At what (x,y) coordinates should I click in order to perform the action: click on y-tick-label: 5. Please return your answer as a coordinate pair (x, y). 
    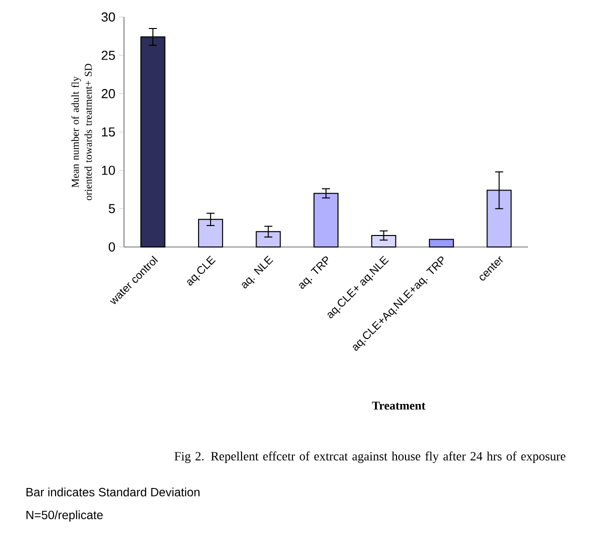
    Looking at the image, I should click on (111, 209).